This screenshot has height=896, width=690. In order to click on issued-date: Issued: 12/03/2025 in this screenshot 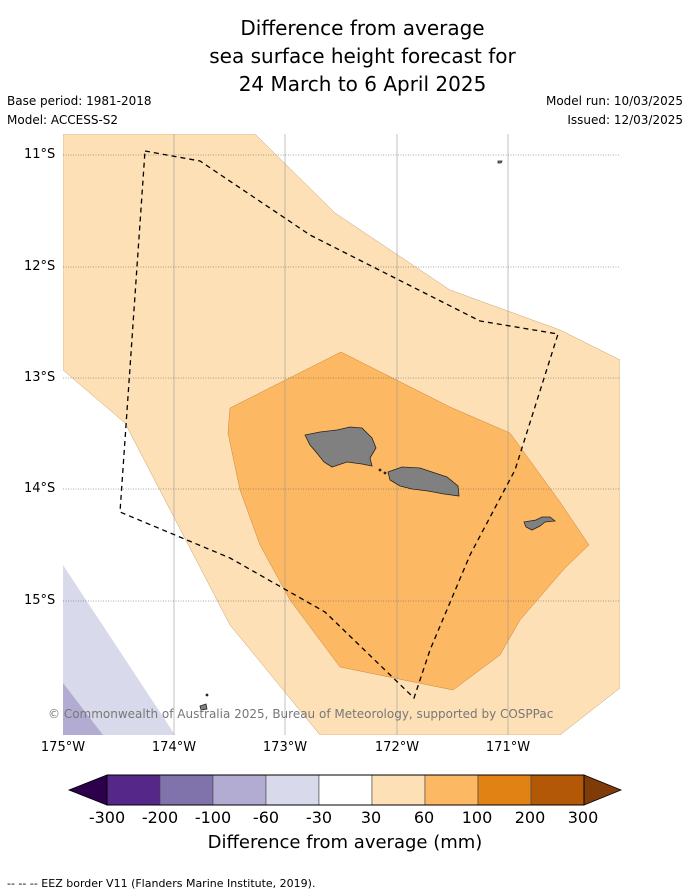, I will do `click(625, 120)`.